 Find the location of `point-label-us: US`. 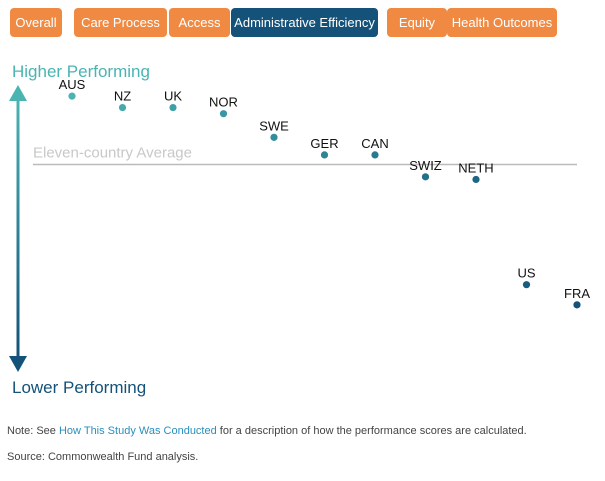

point-label-us: US is located at coordinates (526, 273).